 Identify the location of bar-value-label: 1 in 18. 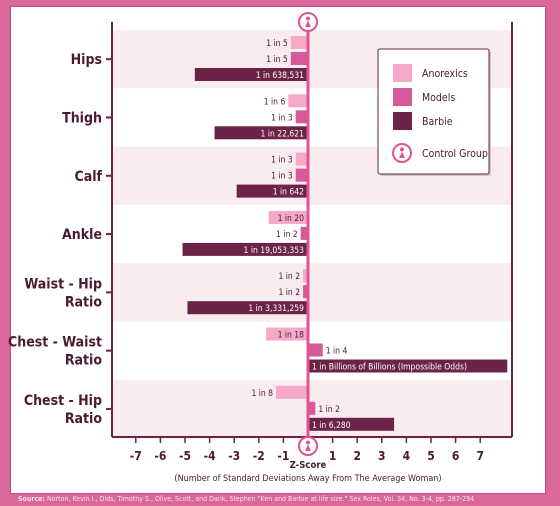
(291, 336).